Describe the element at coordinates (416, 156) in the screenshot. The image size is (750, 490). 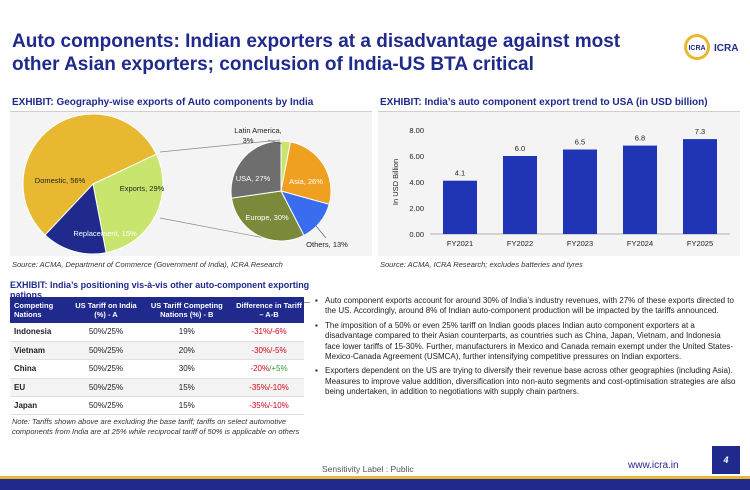
I see `y-tick-label: 6.00` at that location.